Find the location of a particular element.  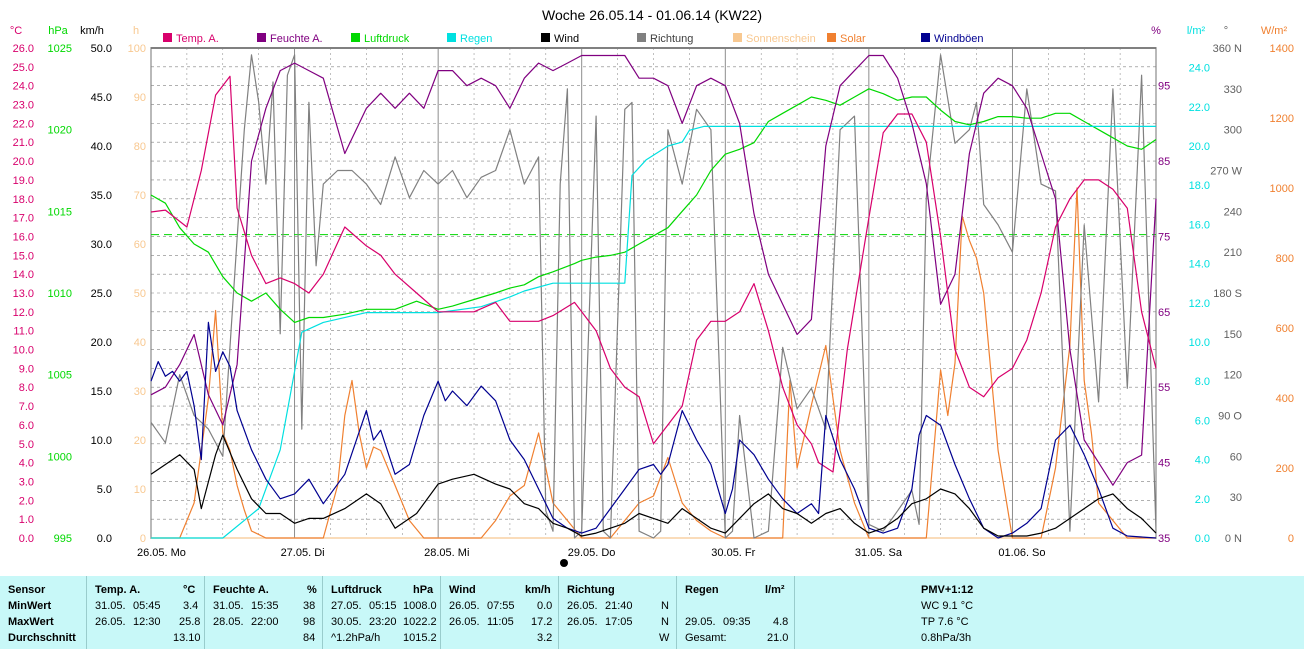

feuchte-tick-label: 45 is located at coordinates (1164, 464).